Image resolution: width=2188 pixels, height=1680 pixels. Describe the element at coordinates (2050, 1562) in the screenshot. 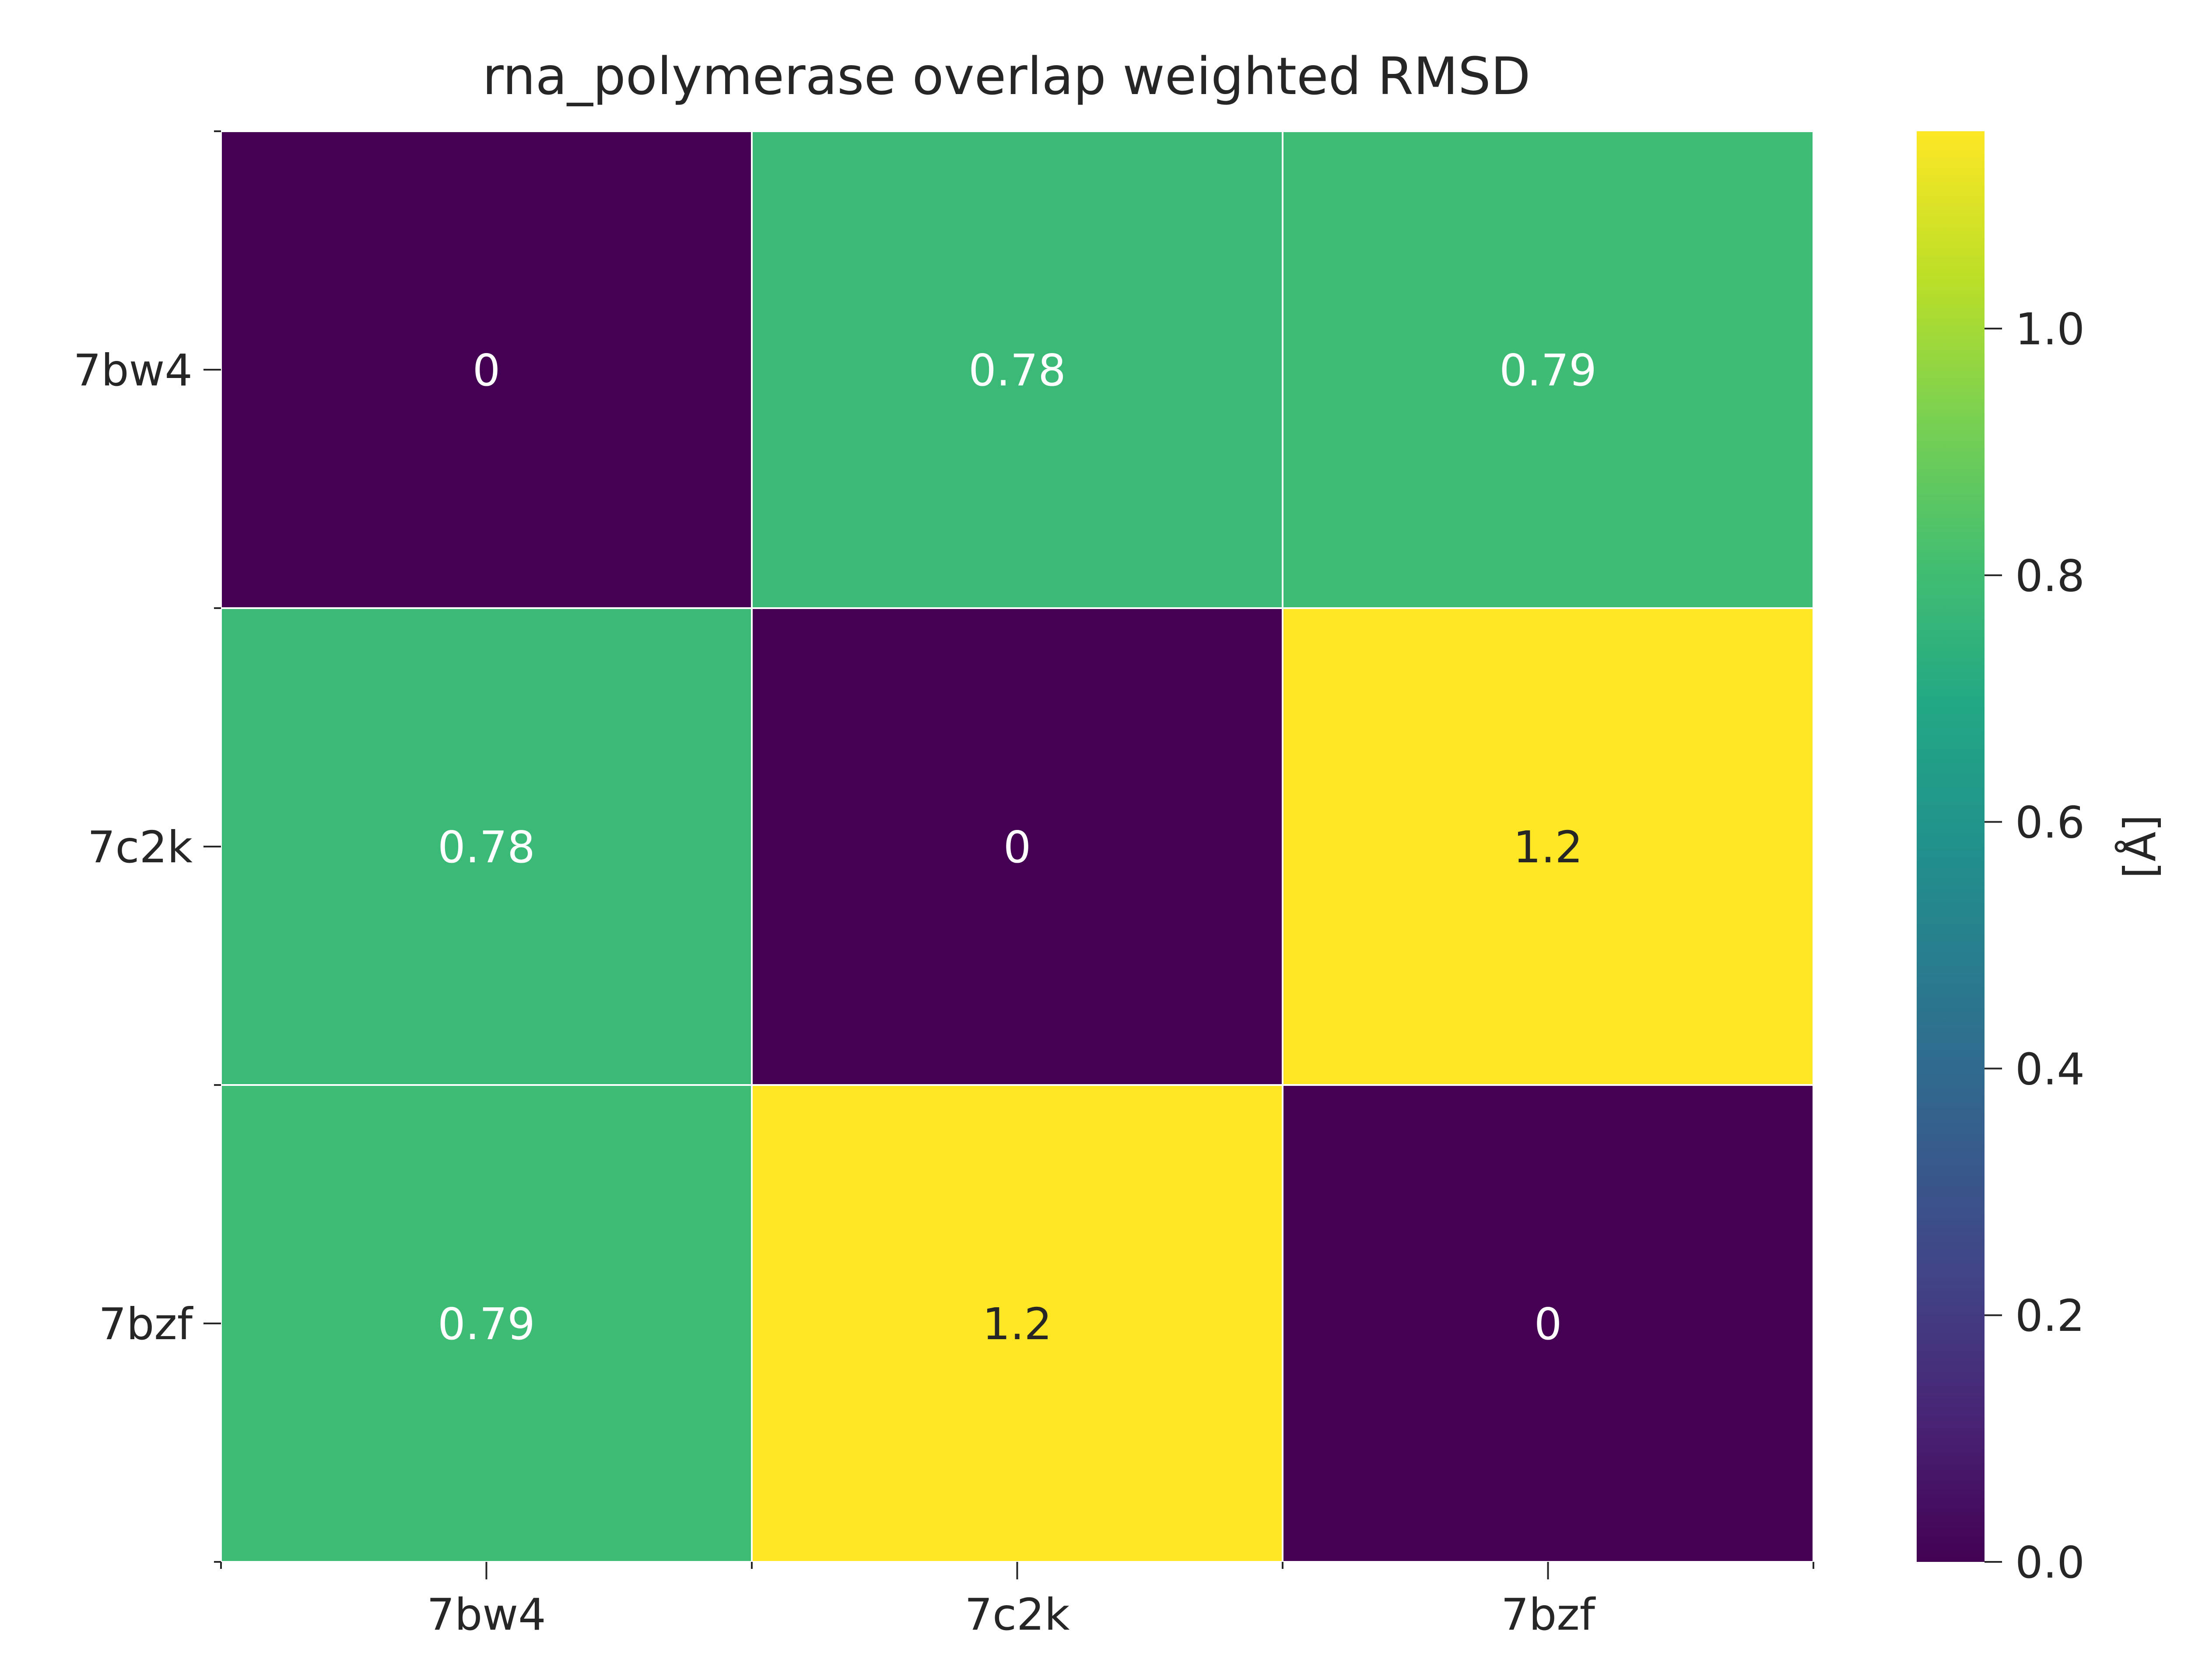

I see `colorbar-tick-label: 0.0` at that location.